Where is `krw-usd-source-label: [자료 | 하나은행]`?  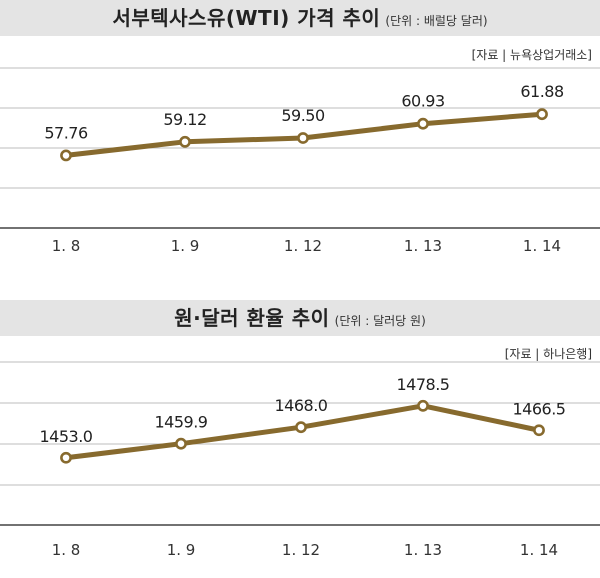
krw-usd-source-label: [자료 | 하나은행] is located at coordinates (548, 354).